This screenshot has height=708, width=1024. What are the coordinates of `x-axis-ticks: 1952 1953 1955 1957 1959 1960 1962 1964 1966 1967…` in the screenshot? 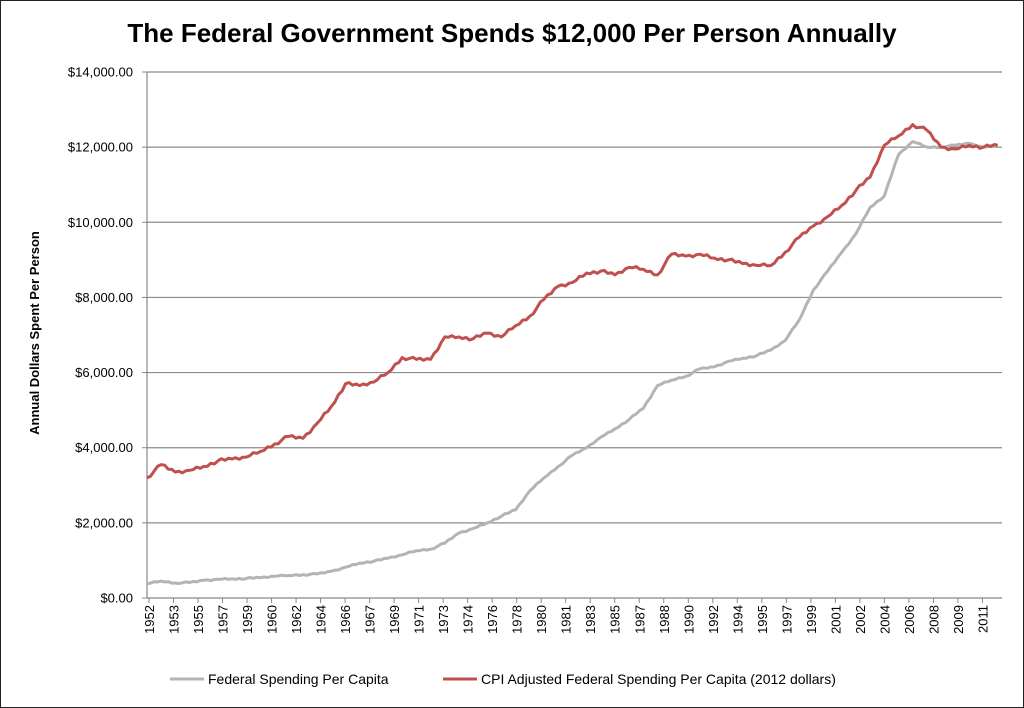 It's located at (566, 616).